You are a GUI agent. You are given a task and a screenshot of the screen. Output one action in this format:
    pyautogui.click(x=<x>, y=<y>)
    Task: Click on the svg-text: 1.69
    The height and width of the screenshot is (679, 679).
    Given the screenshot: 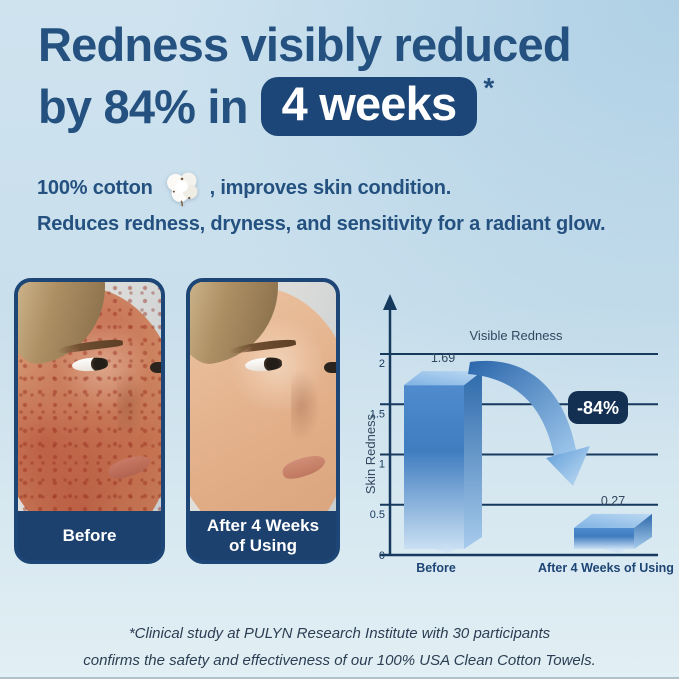 What is the action you would take?
    pyautogui.click(x=443, y=358)
    